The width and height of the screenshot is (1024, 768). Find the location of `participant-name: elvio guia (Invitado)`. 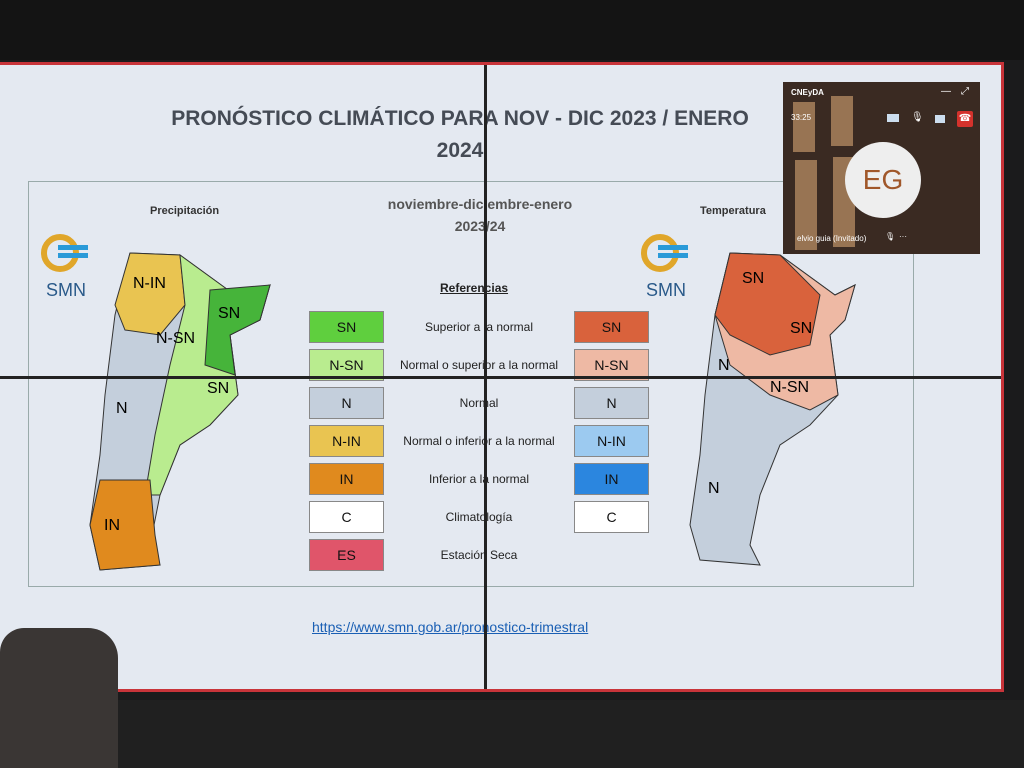

participant-name: elvio guia (Invitado) is located at coordinates (832, 238).